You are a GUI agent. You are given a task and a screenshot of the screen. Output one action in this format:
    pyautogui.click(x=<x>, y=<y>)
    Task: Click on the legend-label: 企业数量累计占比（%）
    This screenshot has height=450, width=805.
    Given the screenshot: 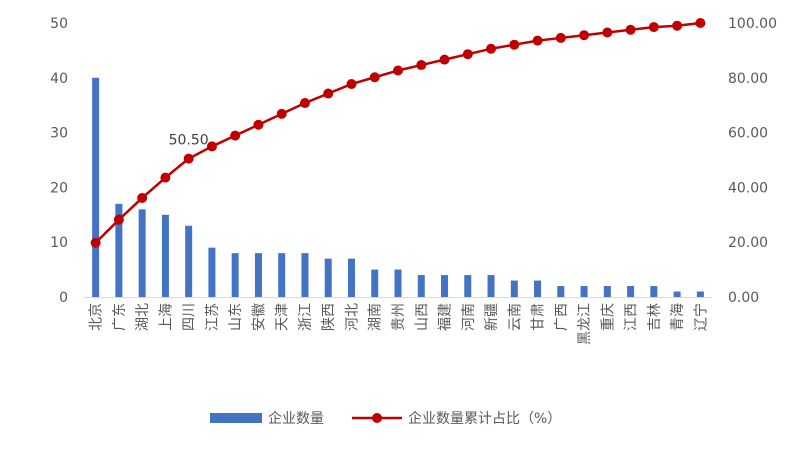 What is the action you would take?
    pyautogui.click(x=484, y=418)
    